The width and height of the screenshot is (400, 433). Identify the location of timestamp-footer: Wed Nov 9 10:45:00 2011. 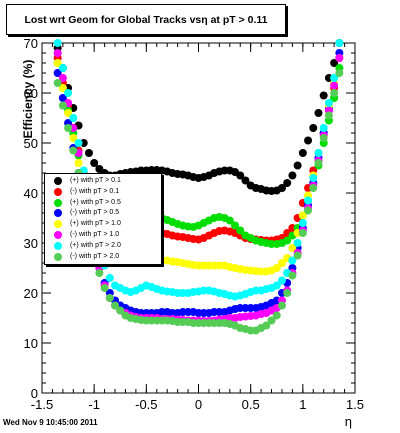
(50, 422).